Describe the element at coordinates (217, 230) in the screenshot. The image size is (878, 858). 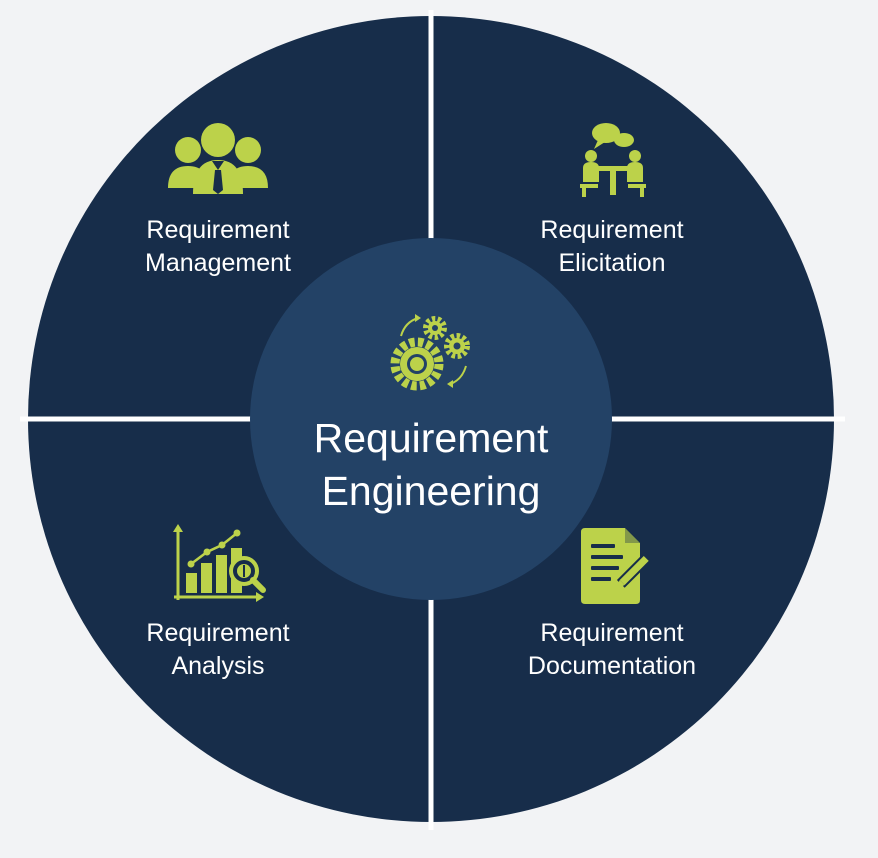
I see `management-label-line1: Requirement` at that location.